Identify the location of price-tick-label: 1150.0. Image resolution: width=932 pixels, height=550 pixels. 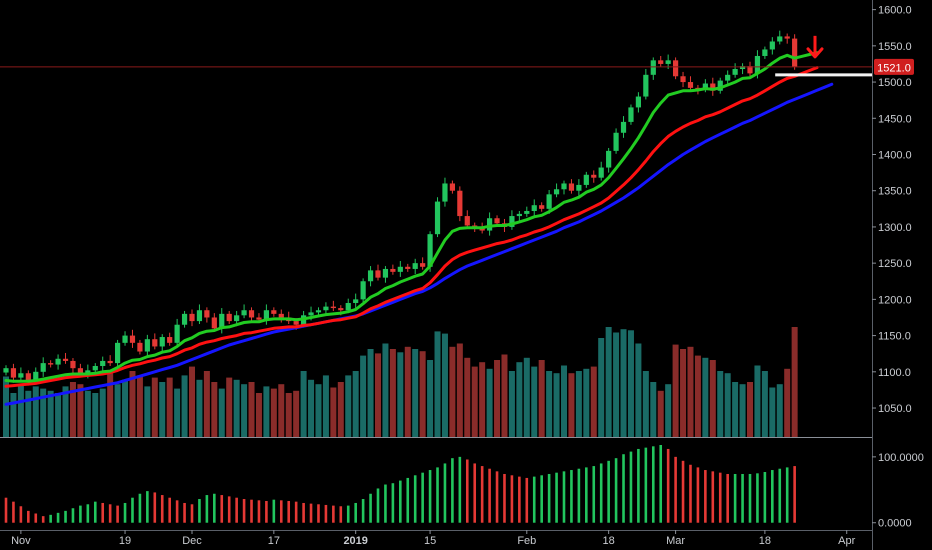
(894, 337).